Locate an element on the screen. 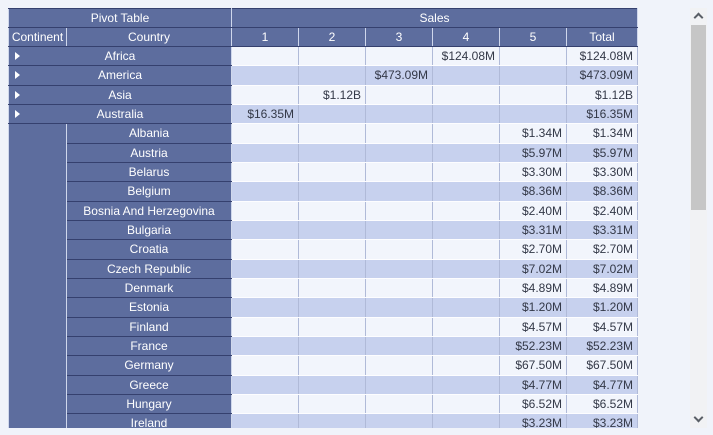 The image size is (713, 435). total-value-cell: $4.89M is located at coordinates (602, 288).